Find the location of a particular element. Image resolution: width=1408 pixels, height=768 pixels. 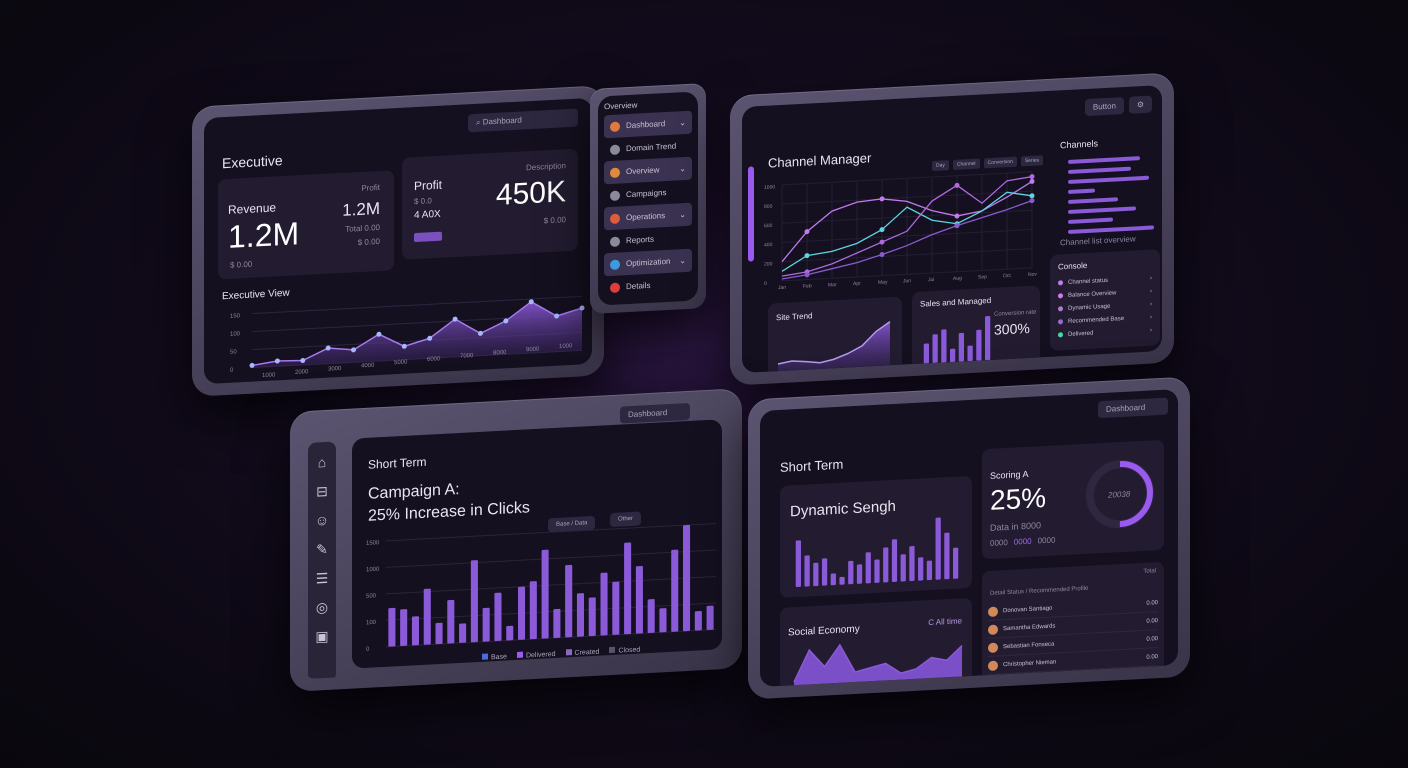

legend-item: Conversion is located at coordinates (1000, 162).